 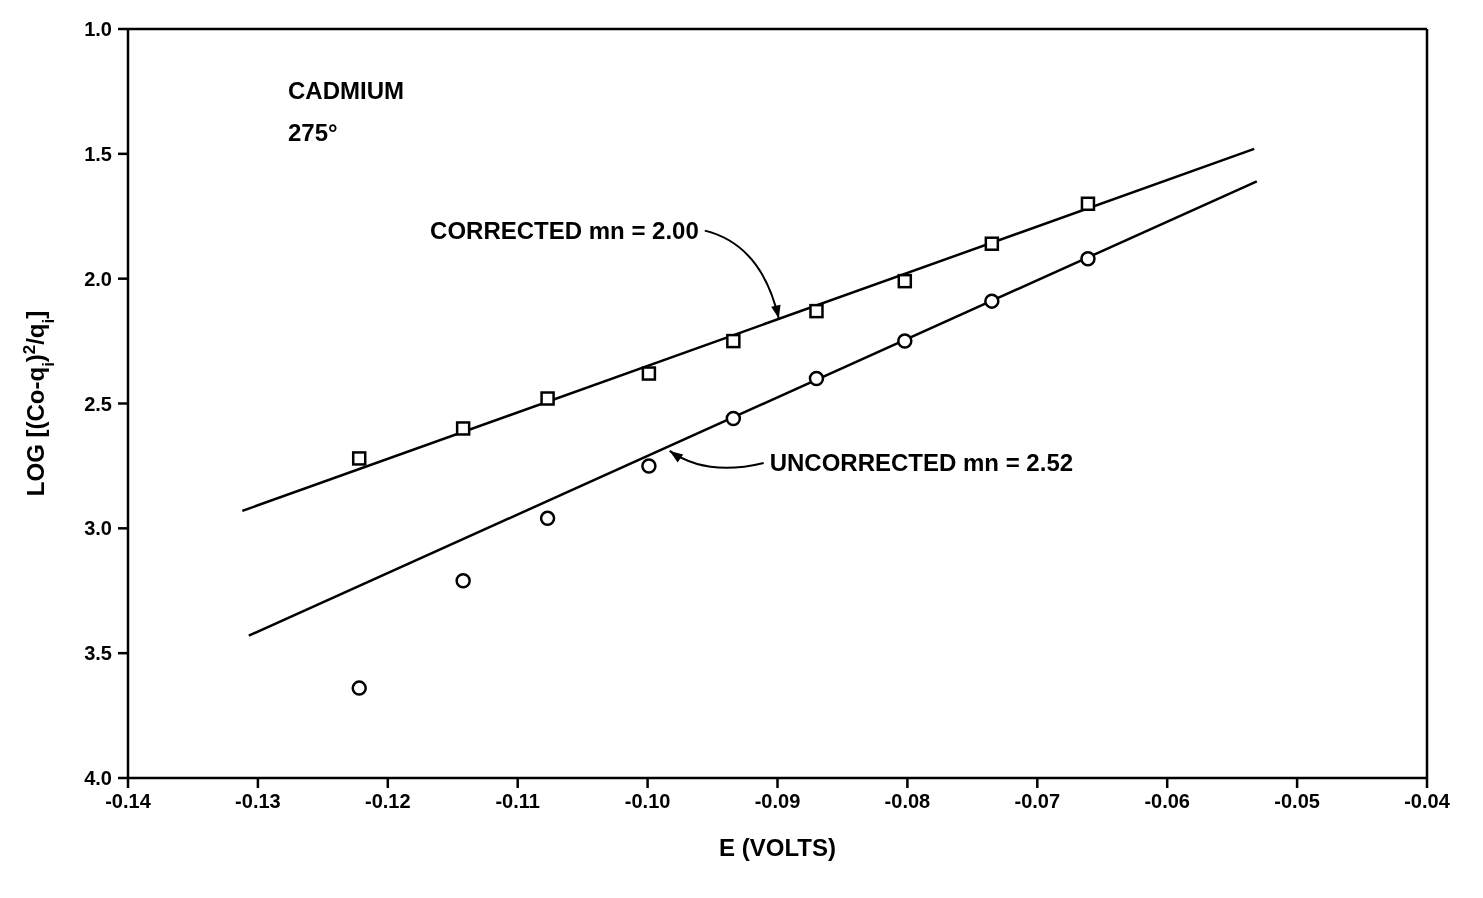 What do you see at coordinates (1037, 801) in the screenshot?
I see `x-tick-label: -0.07` at bounding box center [1037, 801].